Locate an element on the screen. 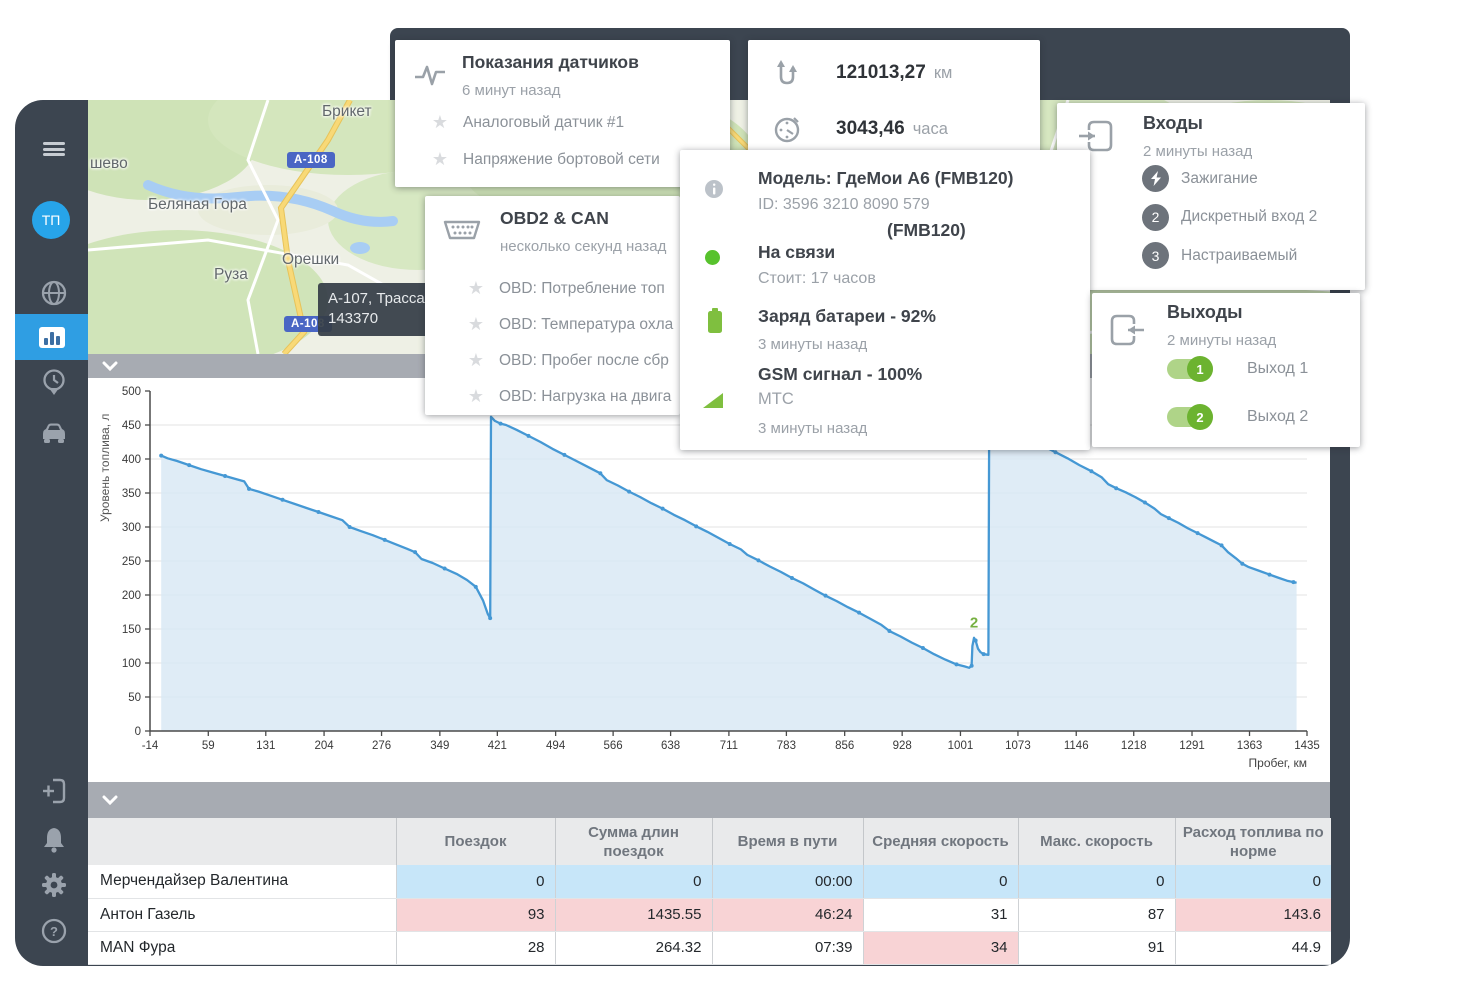  obd-item: ★ OBD: Потребление топ is located at coordinates (565, 288).